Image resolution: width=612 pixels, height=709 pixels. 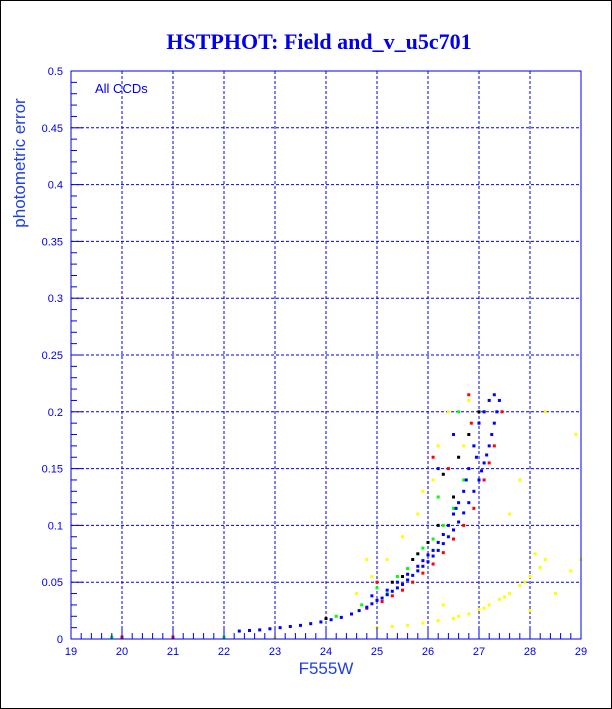 What do you see at coordinates (52, 242) in the screenshot?
I see `y-tick-label: 0.35` at bounding box center [52, 242].